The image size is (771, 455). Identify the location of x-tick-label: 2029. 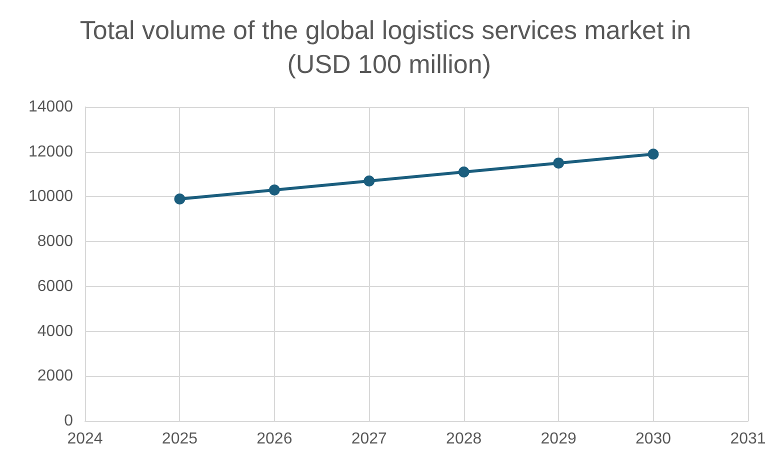
(558, 439).